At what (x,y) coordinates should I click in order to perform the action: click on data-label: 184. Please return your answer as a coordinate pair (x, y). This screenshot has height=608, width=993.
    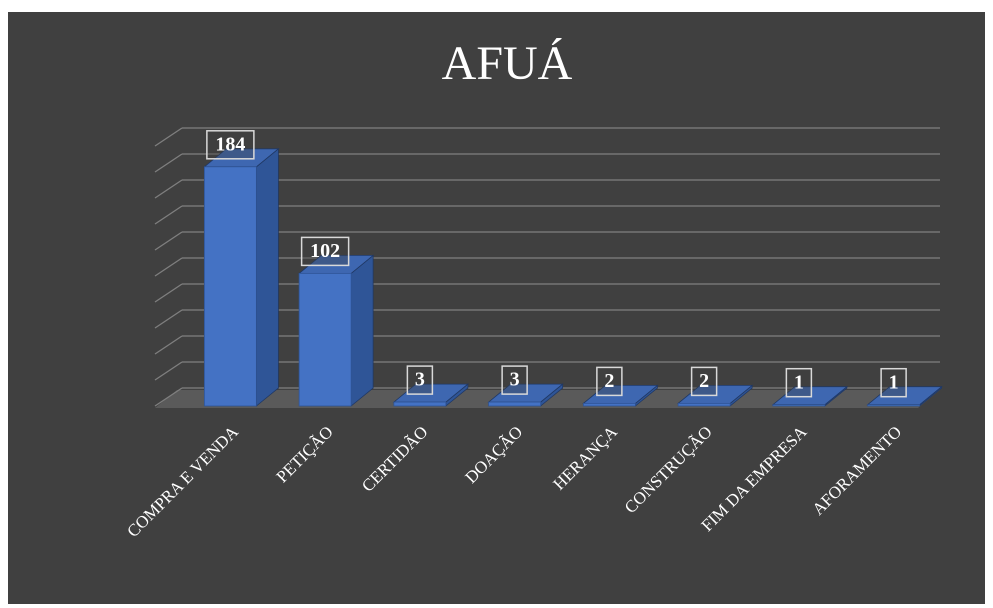
    Looking at the image, I should click on (230, 144).